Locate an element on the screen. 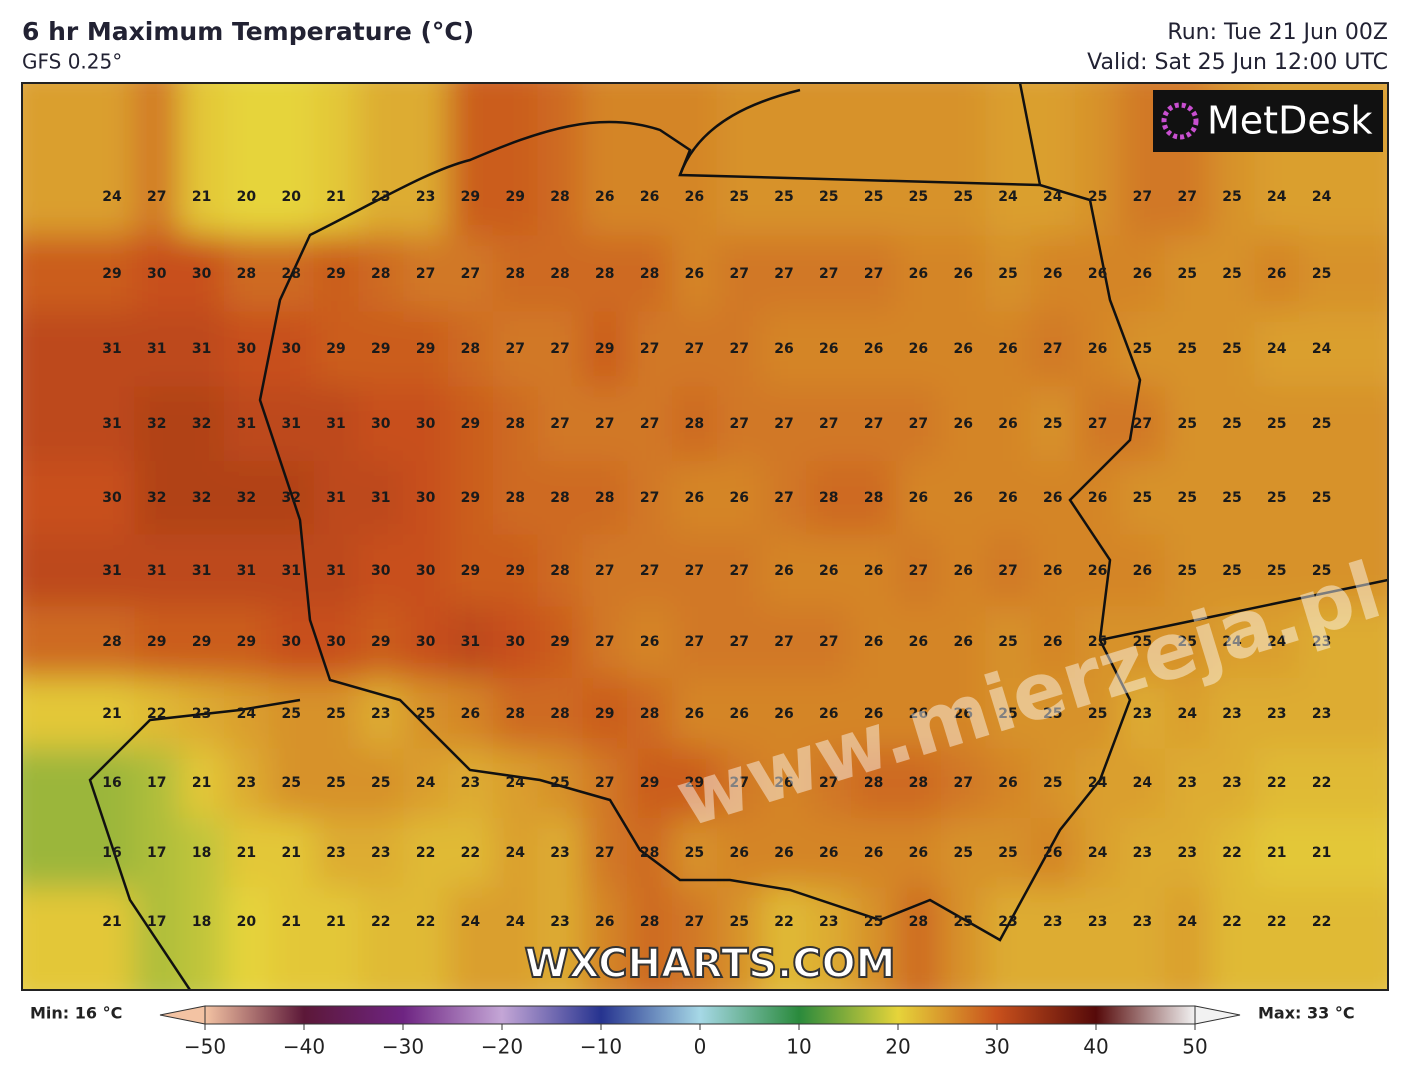 The image size is (1411, 1084). valid-time: Valid: Sat 25 Jun 12:00 UTC is located at coordinates (1237, 62).